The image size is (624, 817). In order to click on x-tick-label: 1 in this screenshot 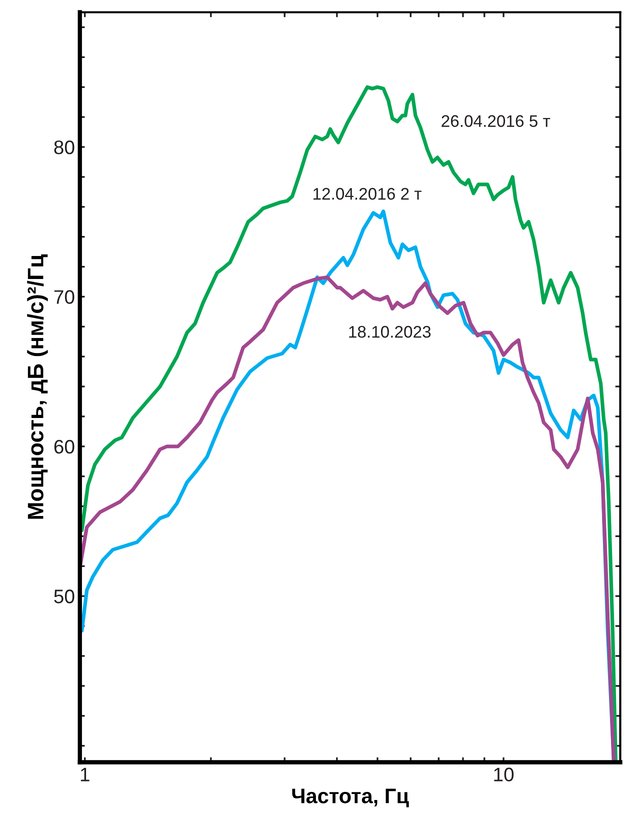, I will do `click(85, 775)`.